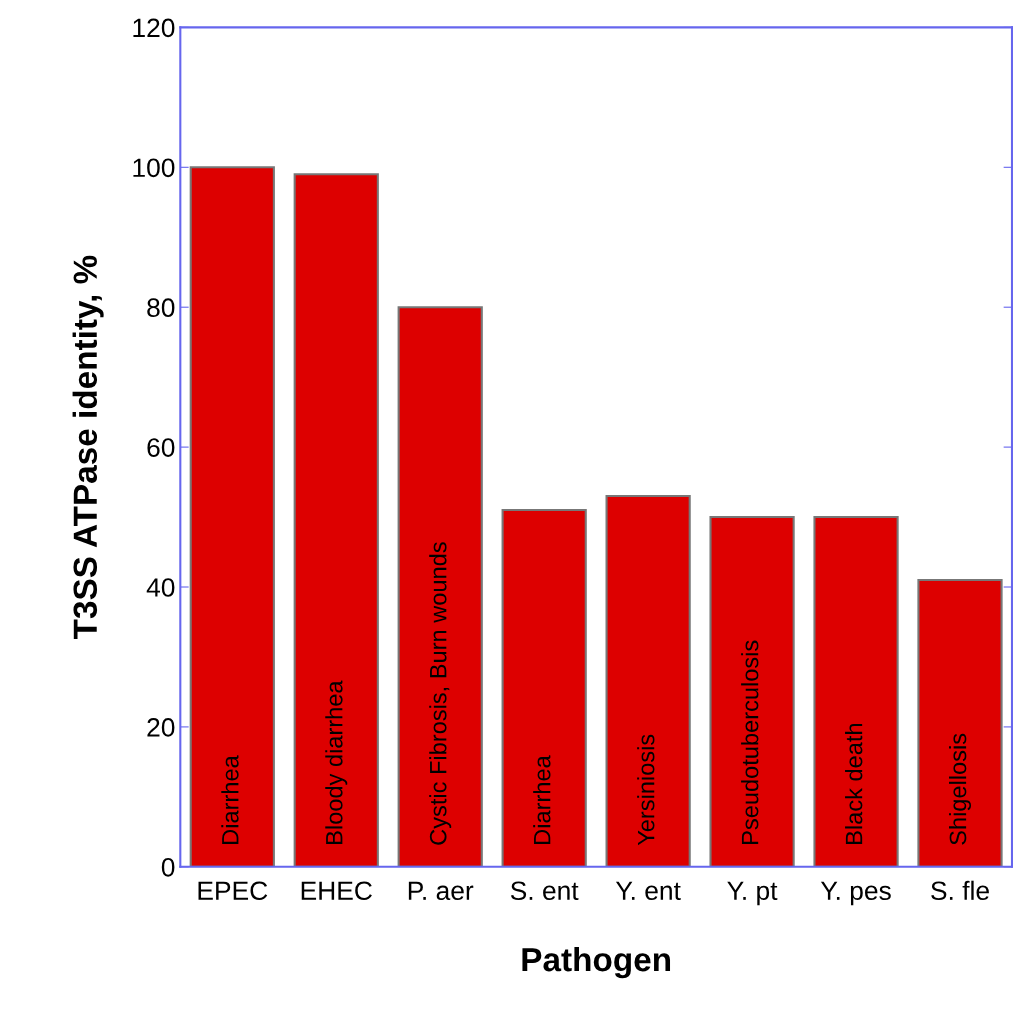 This screenshot has width=1013, height=1015. What do you see at coordinates (88, 447) in the screenshot?
I see `y-axis-title: T3SS ATPase identity, %` at bounding box center [88, 447].